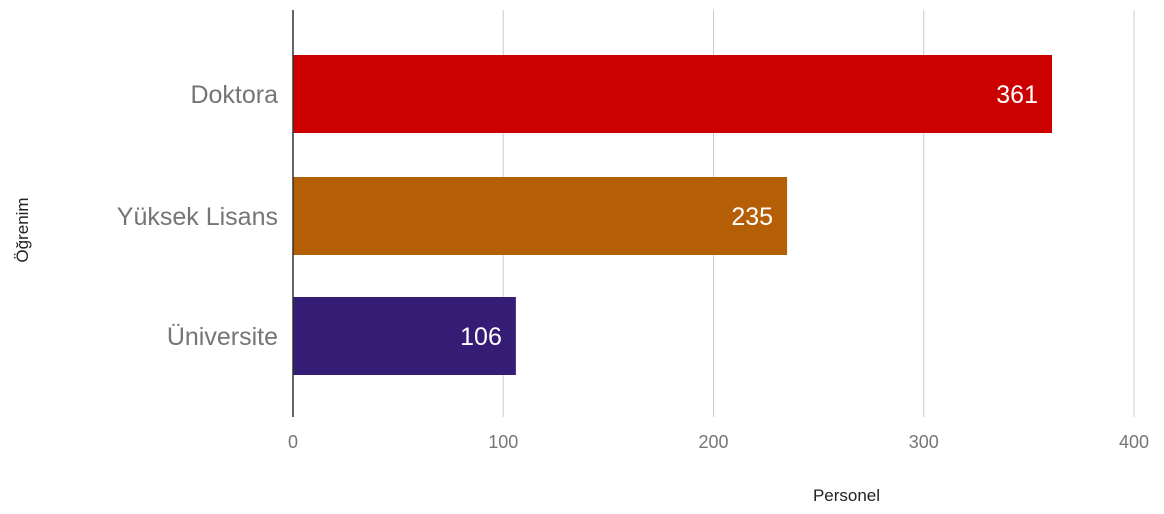 The image size is (1164, 514). What do you see at coordinates (481, 337) in the screenshot?
I see `bar-value-label: 106` at bounding box center [481, 337].